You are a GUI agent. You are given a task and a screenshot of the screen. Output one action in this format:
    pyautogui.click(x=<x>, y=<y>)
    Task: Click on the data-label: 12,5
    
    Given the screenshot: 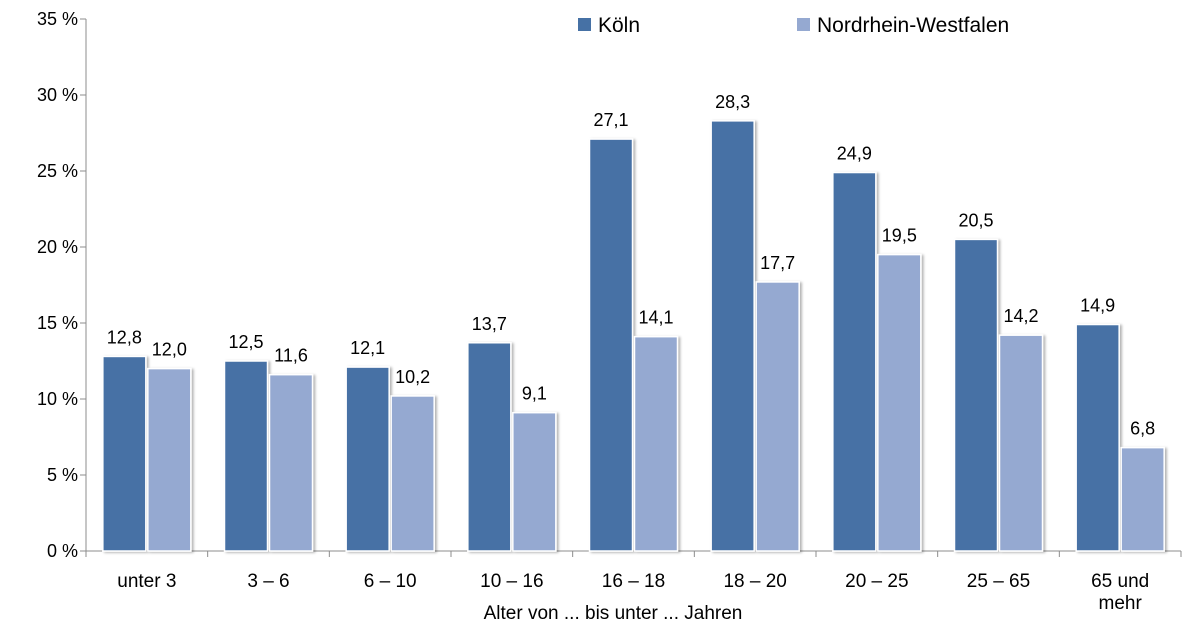 What is the action you would take?
    pyautogui.click(x=245, y=342)
    